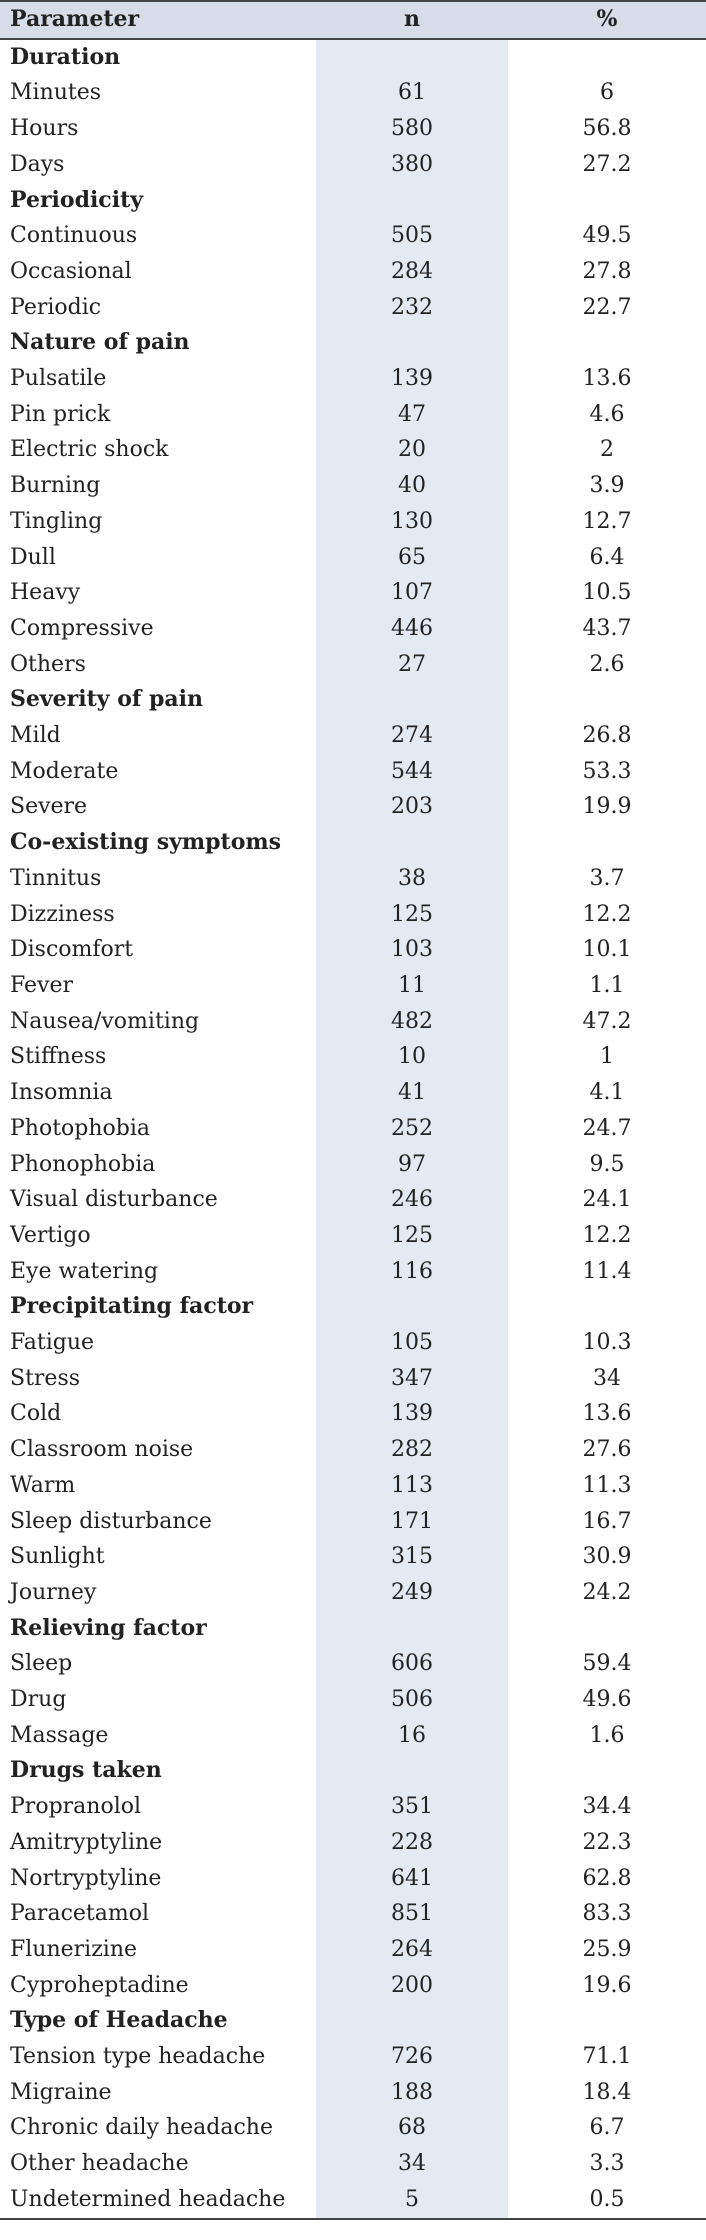 The image size is (706, 2240). What do you see at coordinates (412, 307) in the screenshot?
I see `count-cell: 232` at bounding box center [412, 307].